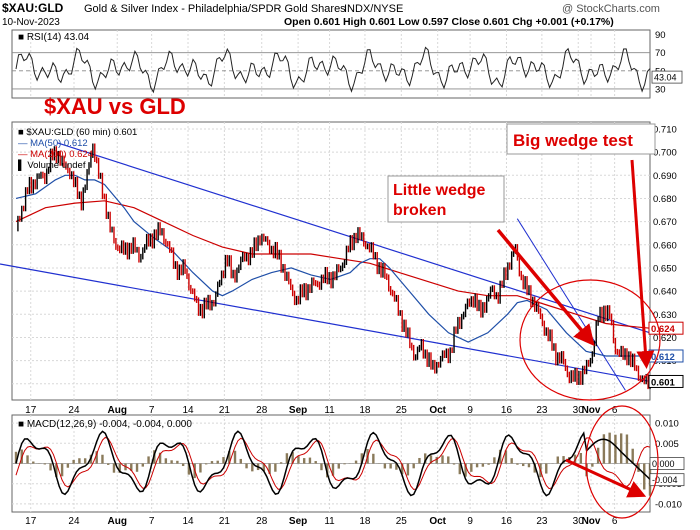 The height and width of the screenshot is (530, 700). Describe the element at coordinates (665, 292) in the screenshot. I see `price-tick-label: 0.640` at that location.